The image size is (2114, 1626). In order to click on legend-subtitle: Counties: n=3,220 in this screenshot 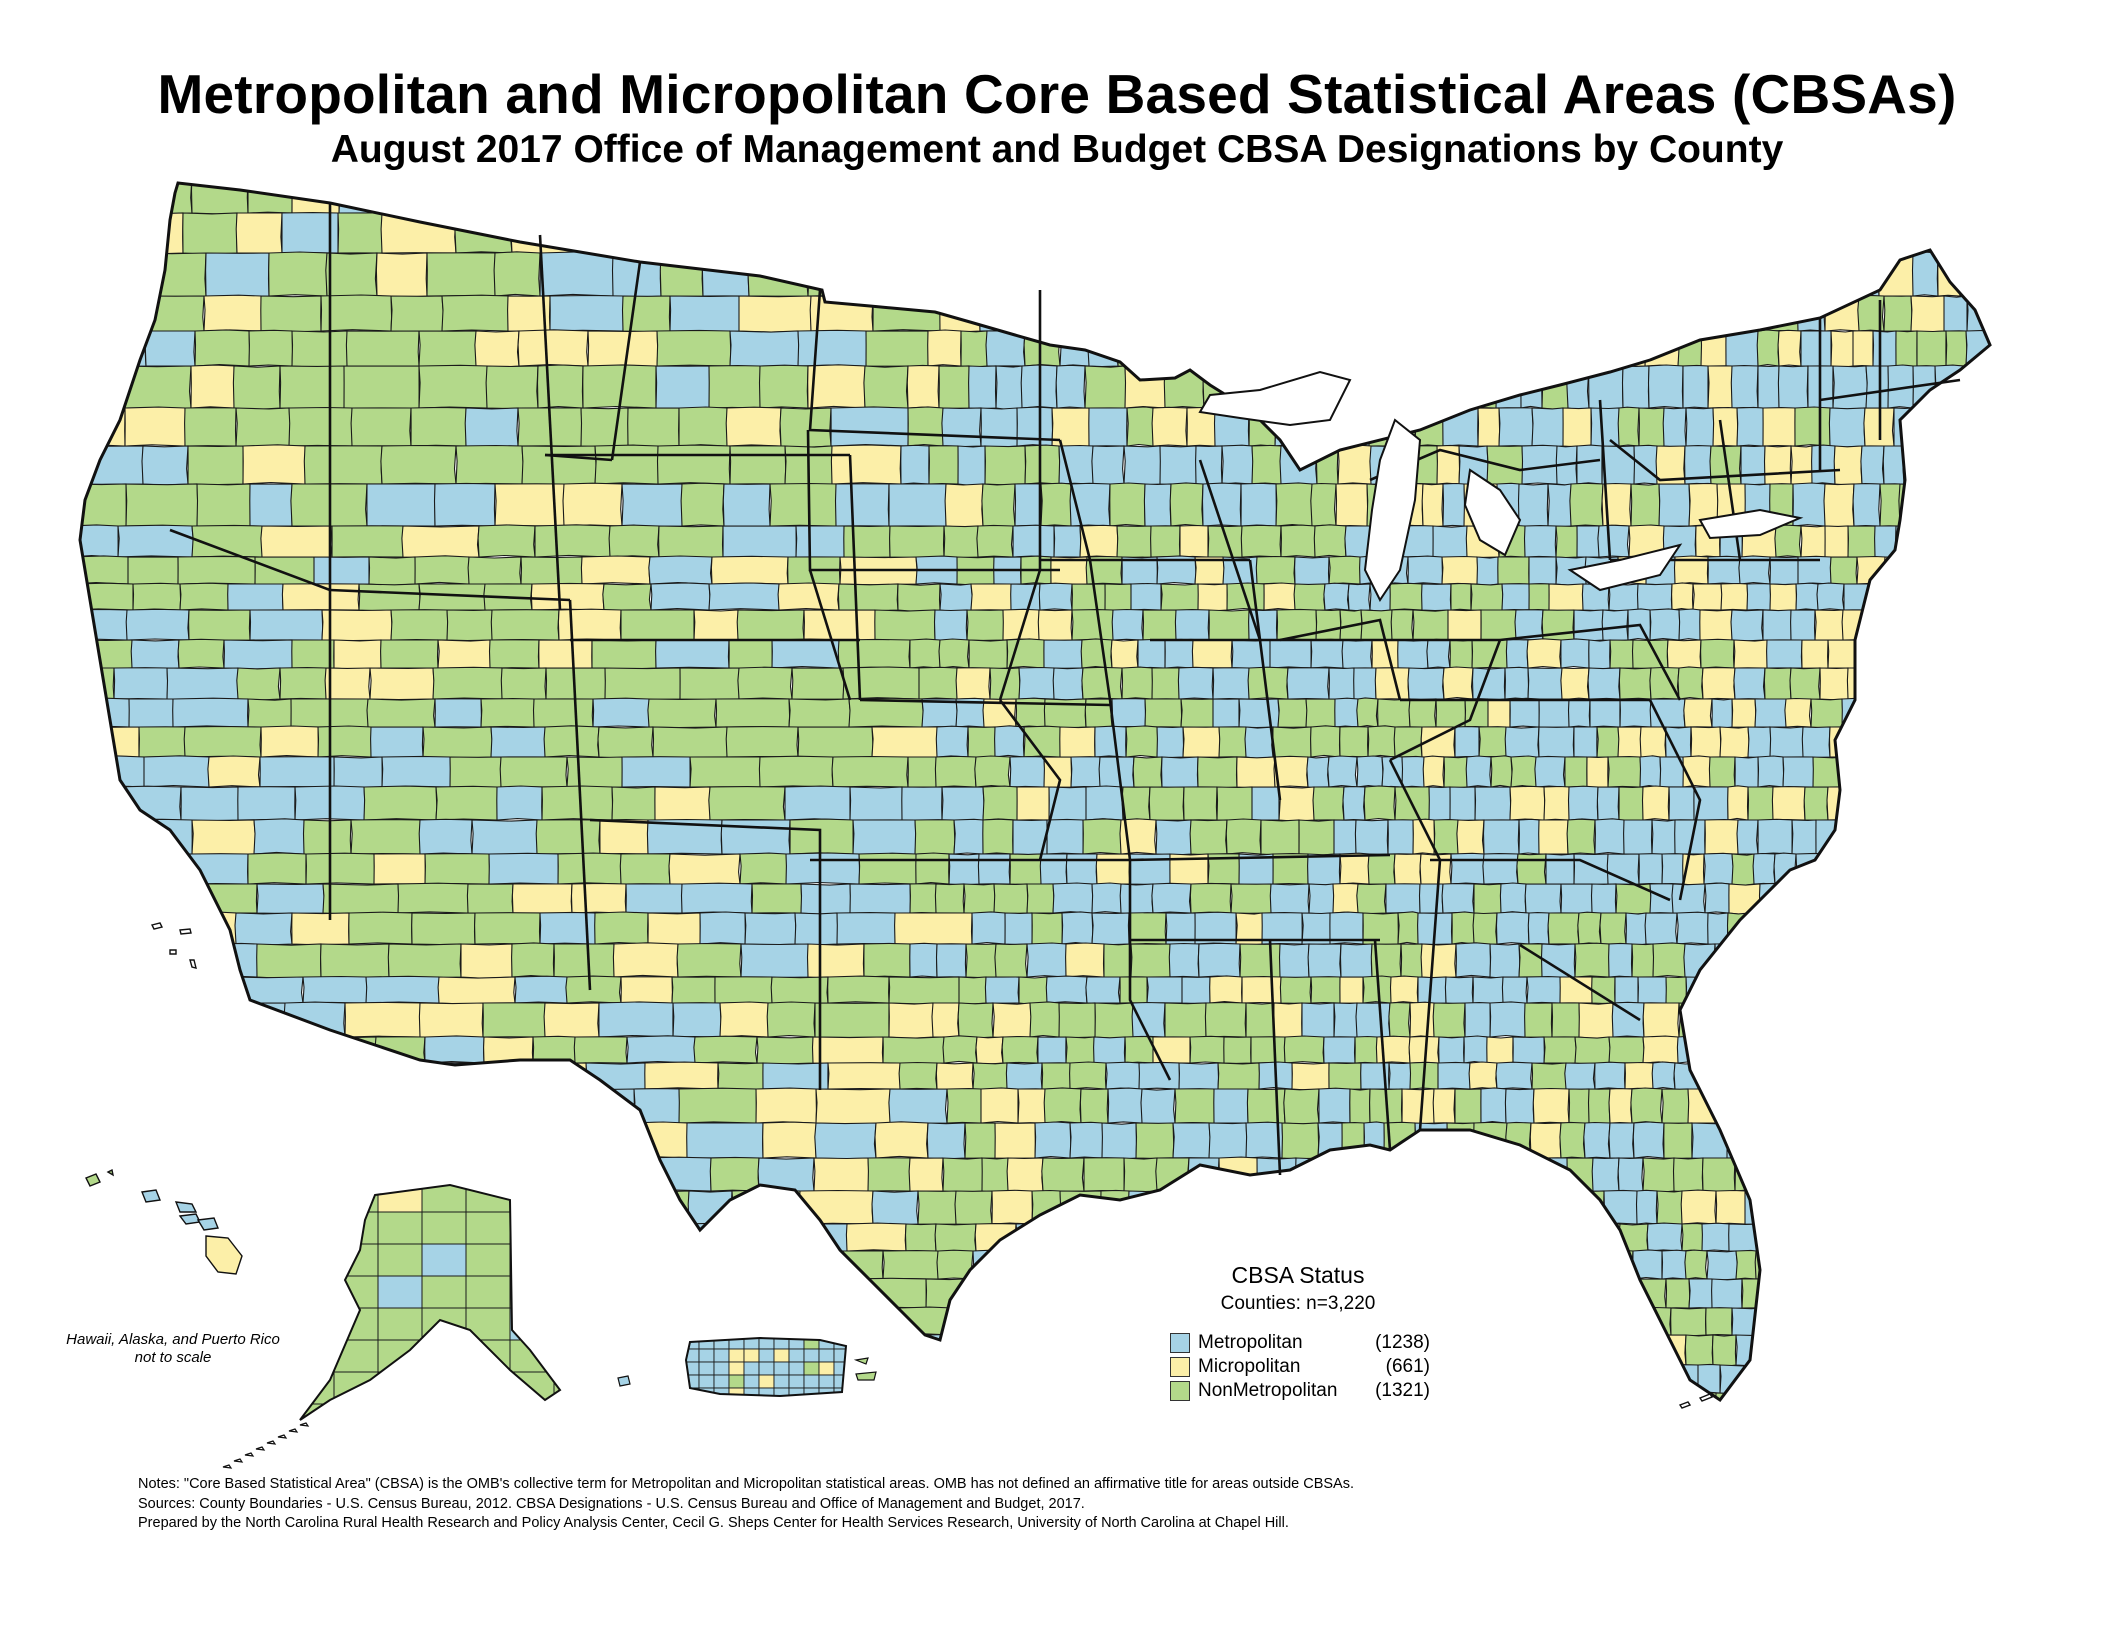, I will do `click(1298, 1303)`.